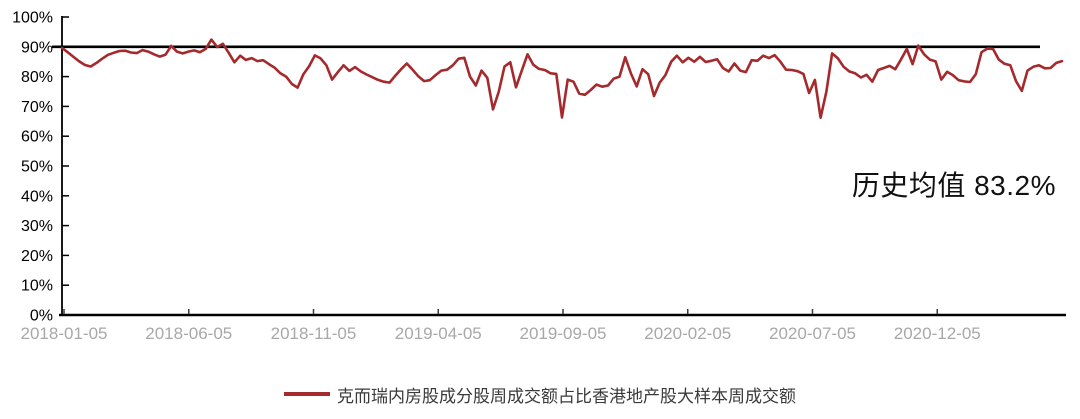 This screenshot has width=1080, height=419. I want to click on y-tick-label: 90%, so click(37, 47).